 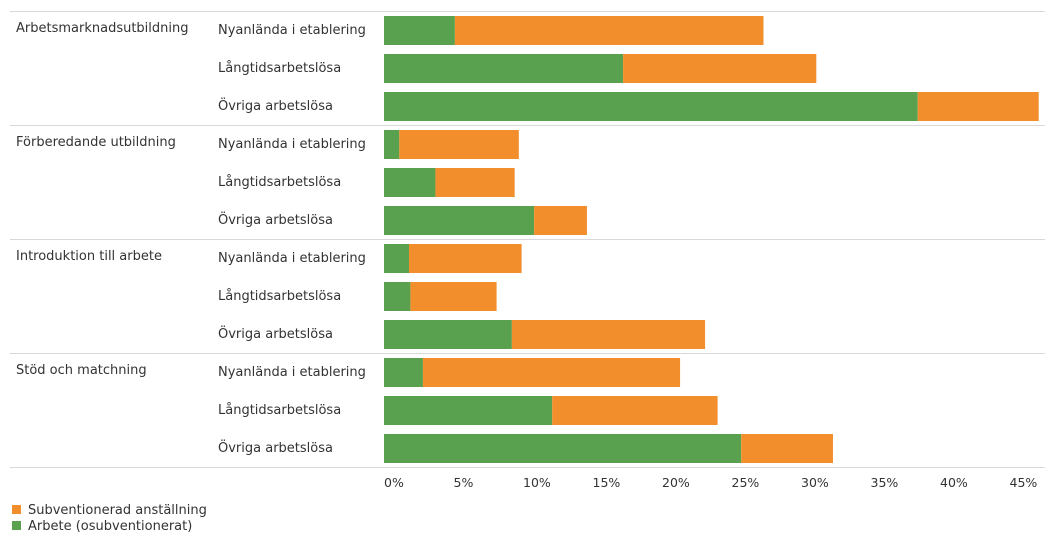 I want to click on x-tick-label: 5%, so click(x=464, y=482).